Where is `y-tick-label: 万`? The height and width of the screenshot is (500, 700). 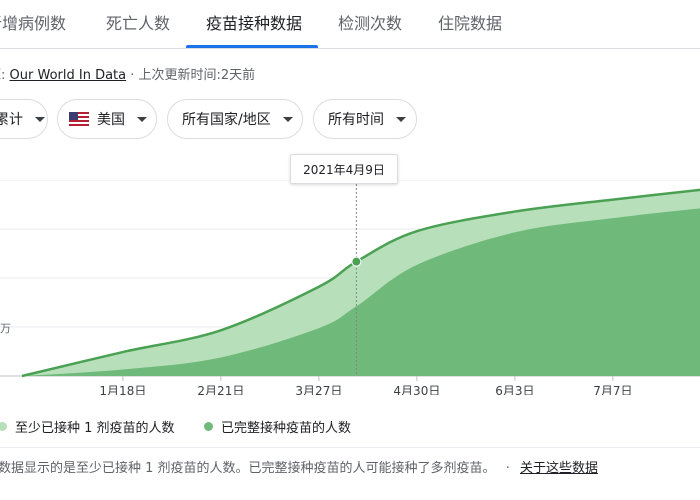
y-tick-label: 万 is located at coordinates (5, 328).